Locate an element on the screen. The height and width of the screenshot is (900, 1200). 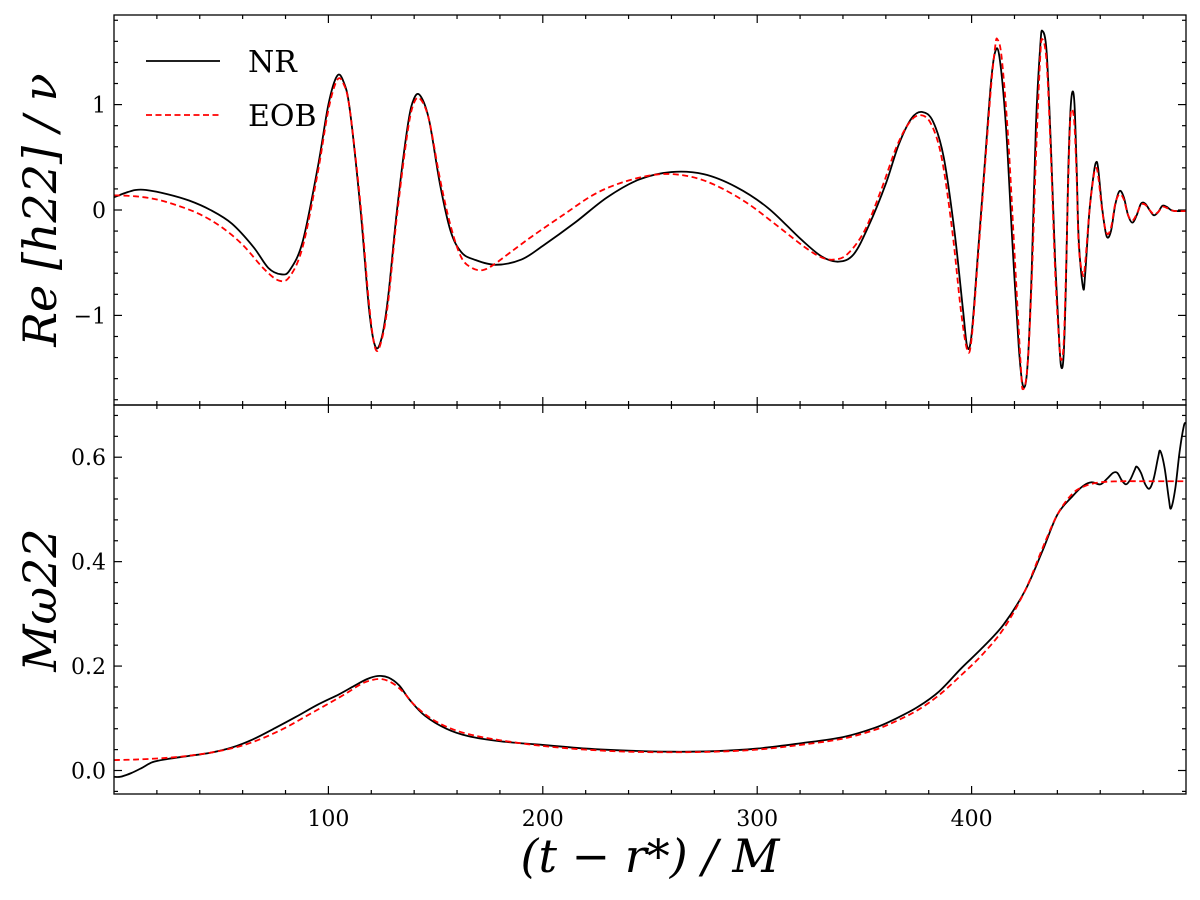
y-tick-label: 0.4 is located at coordinates (88, 563).